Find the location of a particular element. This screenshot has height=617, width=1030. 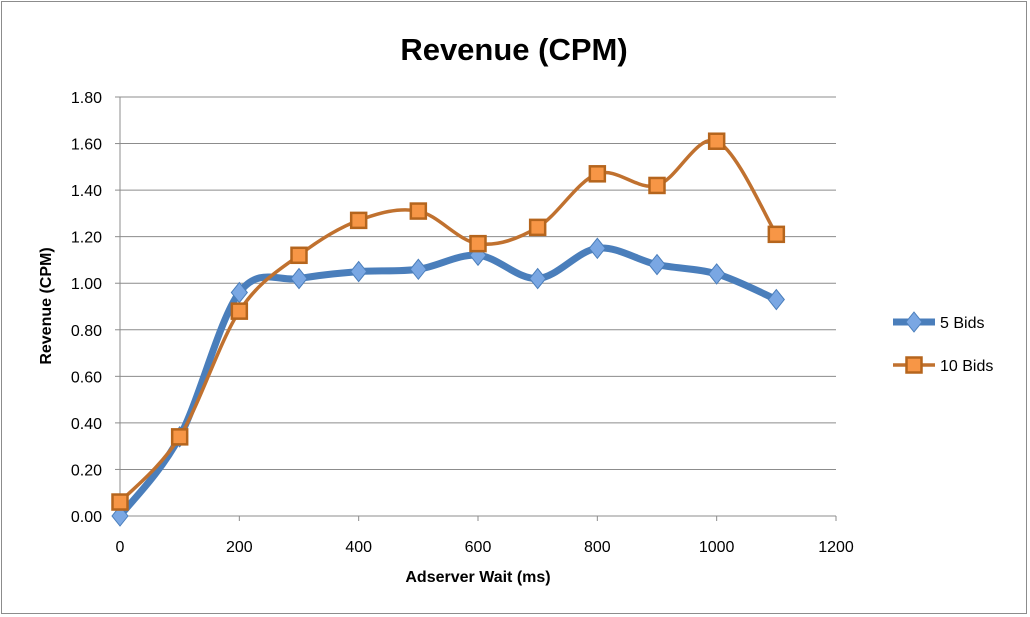

y-axis-label: Revenue (CPM) is located at coordinates (46, 305).